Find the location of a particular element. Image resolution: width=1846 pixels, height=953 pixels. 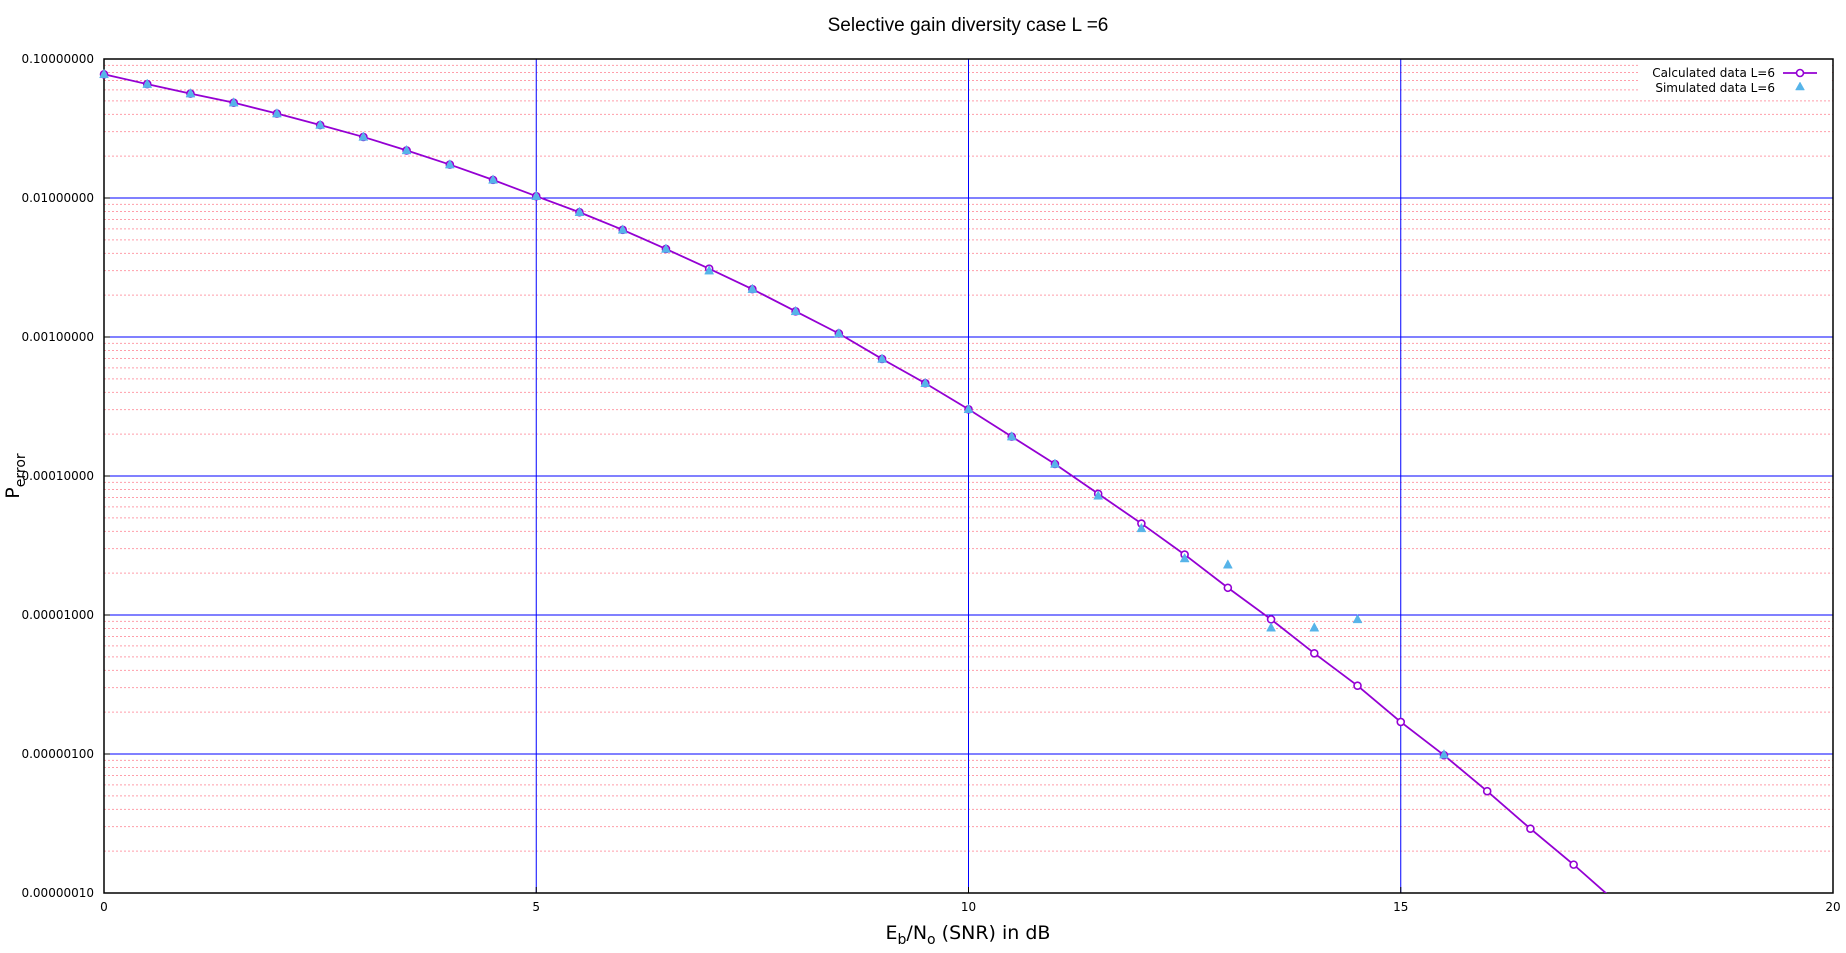

y-tick-label: 0.10000000 is located at coordinates (57, 59).